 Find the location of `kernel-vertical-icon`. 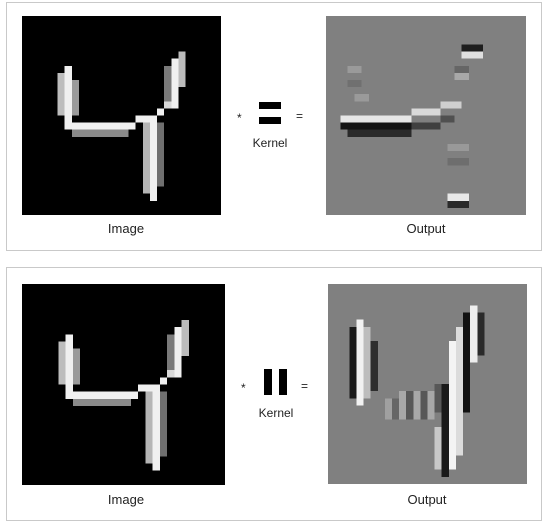

kernel-vertical-icon is located at coordinates (276, 382).